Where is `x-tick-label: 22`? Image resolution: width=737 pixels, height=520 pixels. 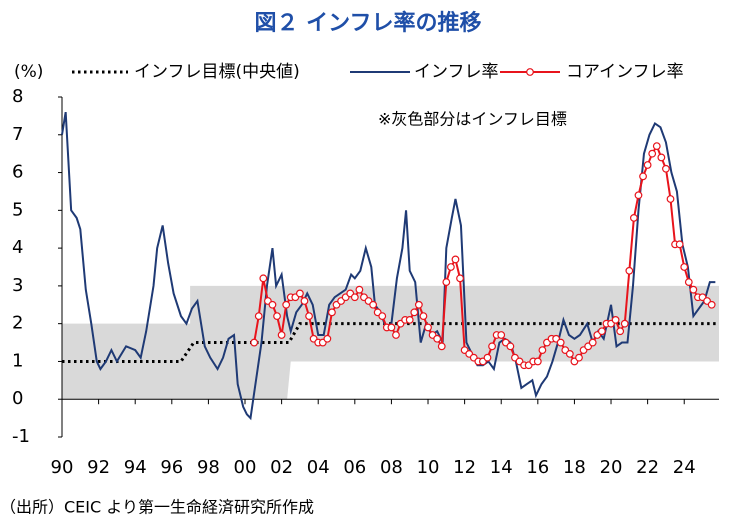
x-tick-label: 22 is located at coordinates (647, 467).